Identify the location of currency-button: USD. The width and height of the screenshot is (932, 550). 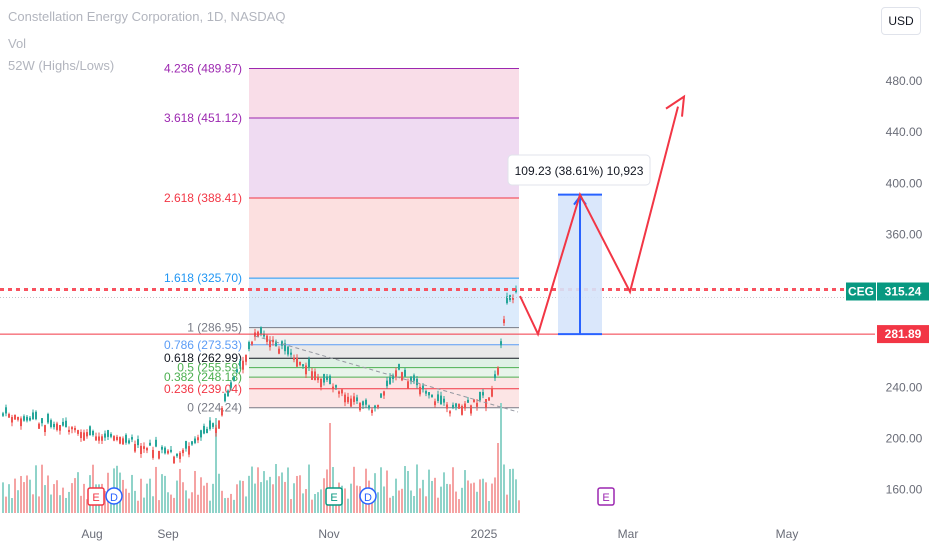
(901, 21).